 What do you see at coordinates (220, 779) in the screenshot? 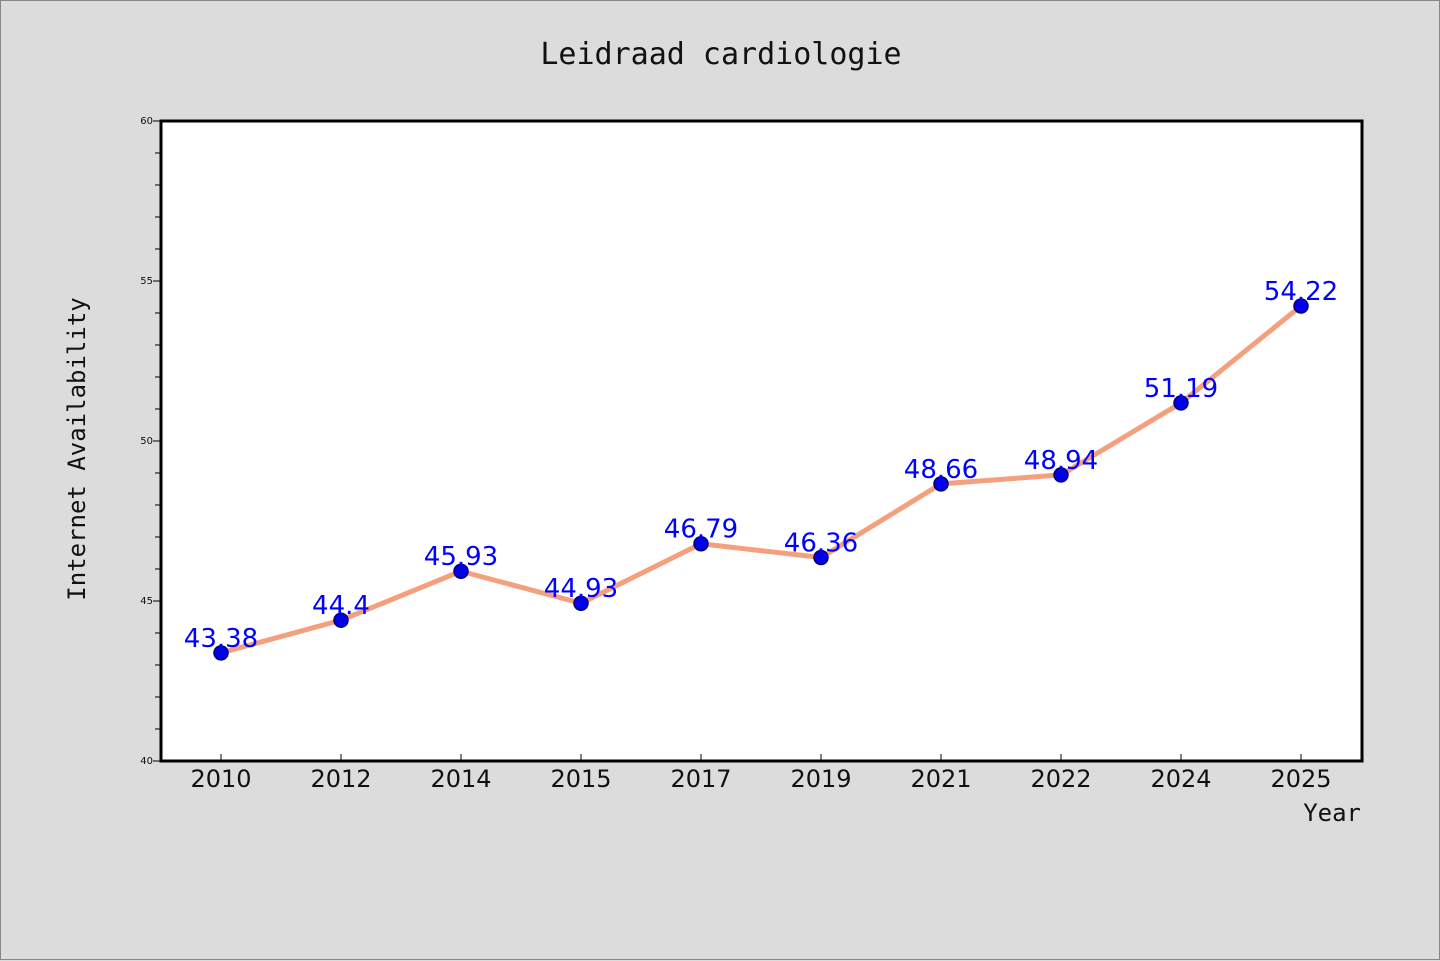
I see `x-tick-label: 2010` at bounding box center [220, 779].